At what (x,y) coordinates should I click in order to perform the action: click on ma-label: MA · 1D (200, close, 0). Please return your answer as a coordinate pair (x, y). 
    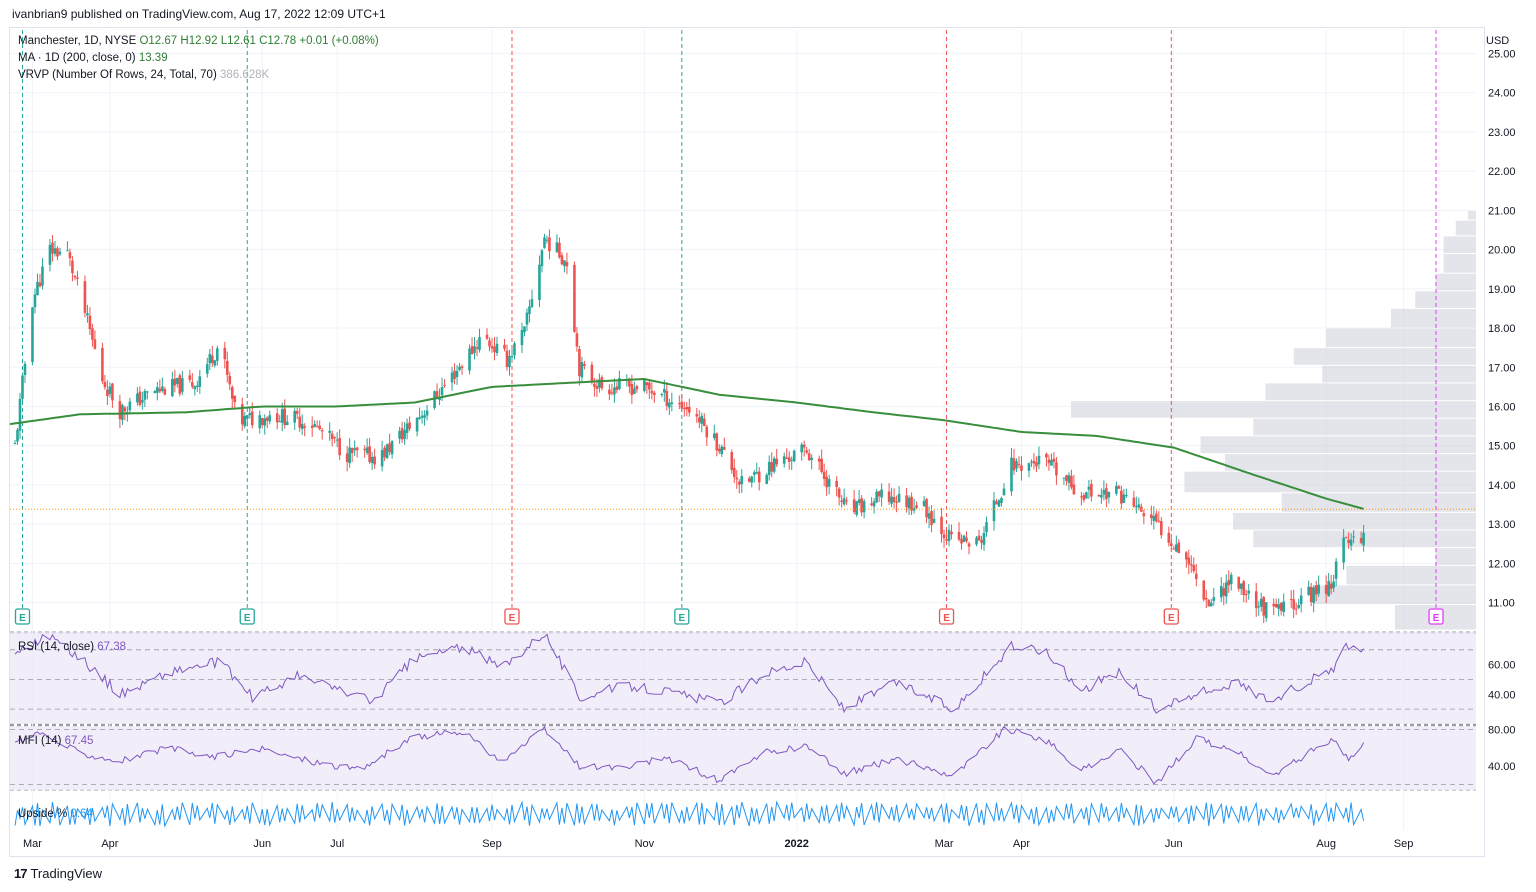
    Looking at the image, I should click on (77, 58).